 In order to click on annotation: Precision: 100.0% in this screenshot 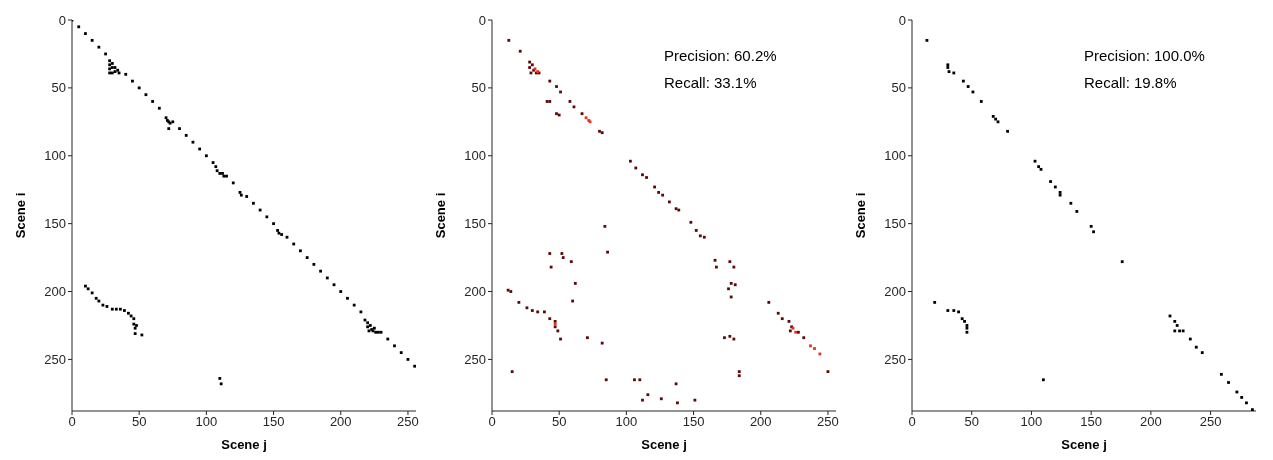, I will do `click(1144, 56)`.